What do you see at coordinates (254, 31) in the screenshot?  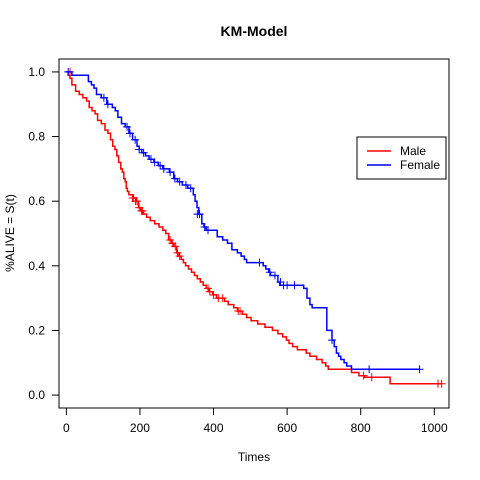 I see `chart-title: KM-Model` at bounding box center [254, 31].